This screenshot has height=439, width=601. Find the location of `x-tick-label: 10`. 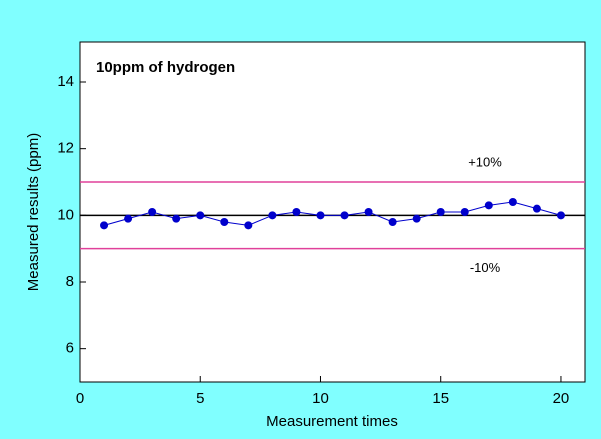

x-tick-label: 10 is located at coordinates (320, 398).